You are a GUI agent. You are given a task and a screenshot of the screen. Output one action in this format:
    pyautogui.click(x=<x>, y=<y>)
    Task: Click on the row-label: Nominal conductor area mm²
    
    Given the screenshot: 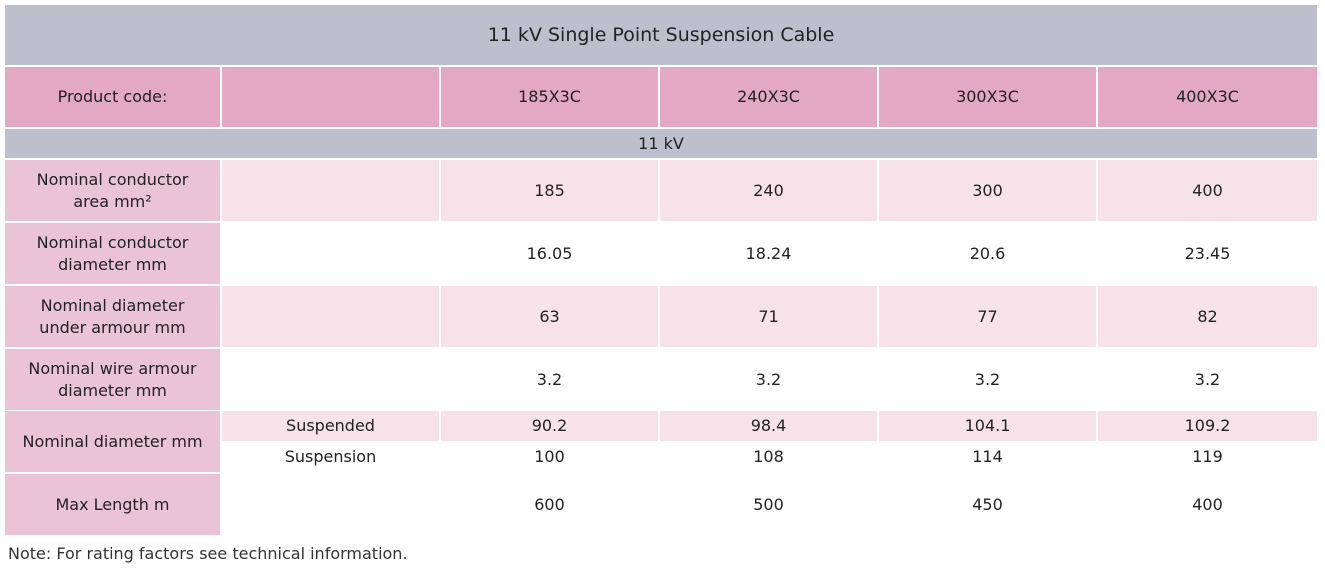 What is the action you would take?
    pyautogui.click(x=112, y=190)
    